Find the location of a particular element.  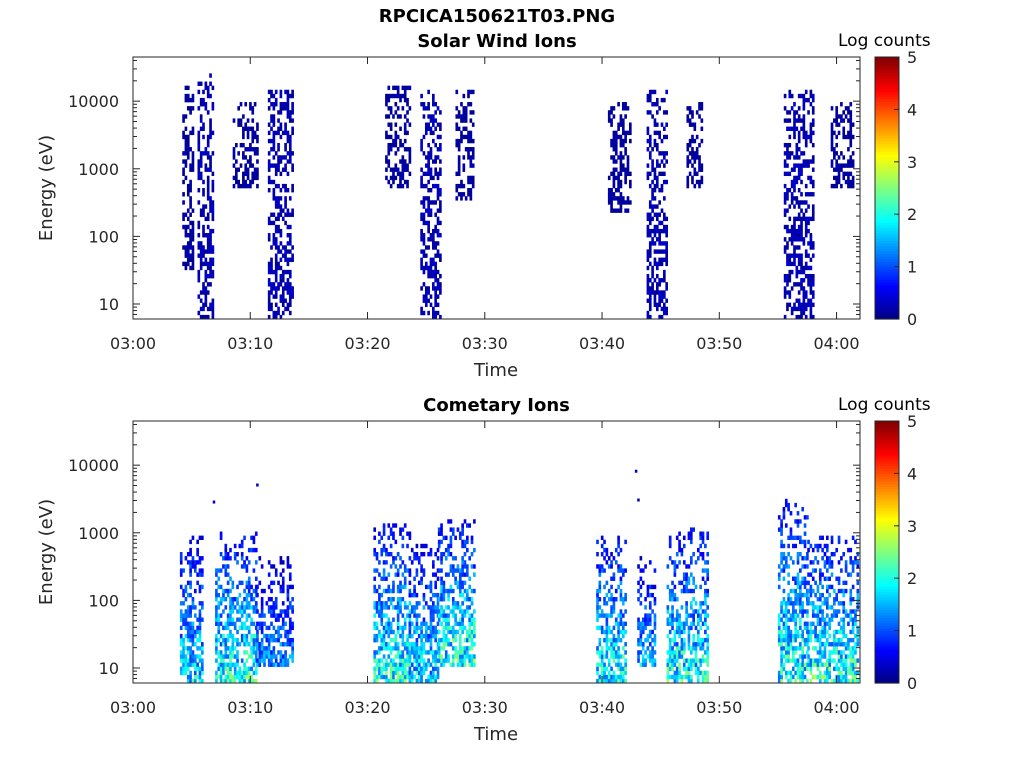

colorbar-frame is located at coordinates (887, 188).